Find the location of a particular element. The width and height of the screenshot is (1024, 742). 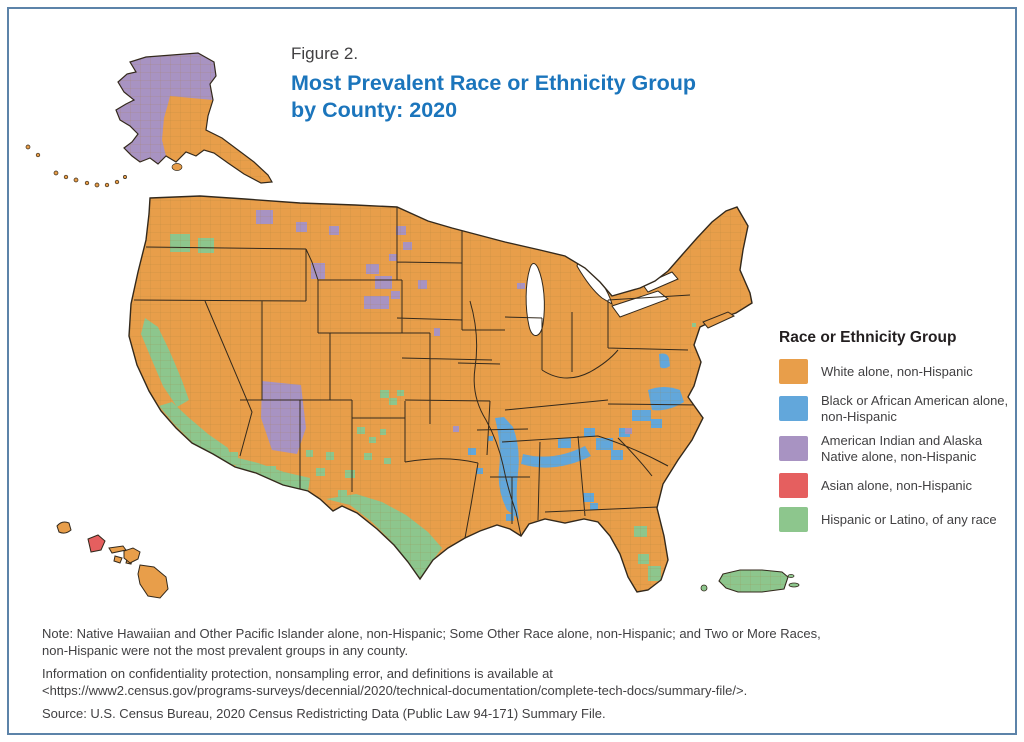

white-alone-swatch is located at coordinates (793, 371).